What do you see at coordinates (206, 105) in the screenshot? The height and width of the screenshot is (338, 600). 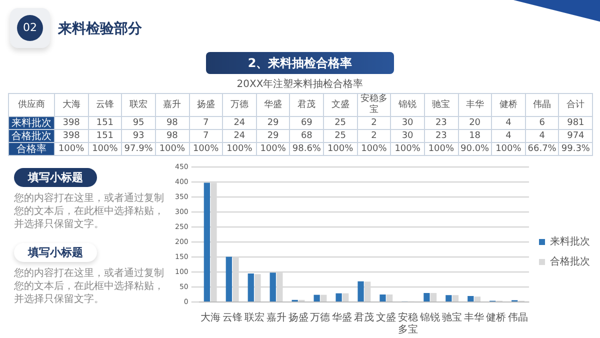 I see `category-label: 扬盛` at bounding box center [206, 105].